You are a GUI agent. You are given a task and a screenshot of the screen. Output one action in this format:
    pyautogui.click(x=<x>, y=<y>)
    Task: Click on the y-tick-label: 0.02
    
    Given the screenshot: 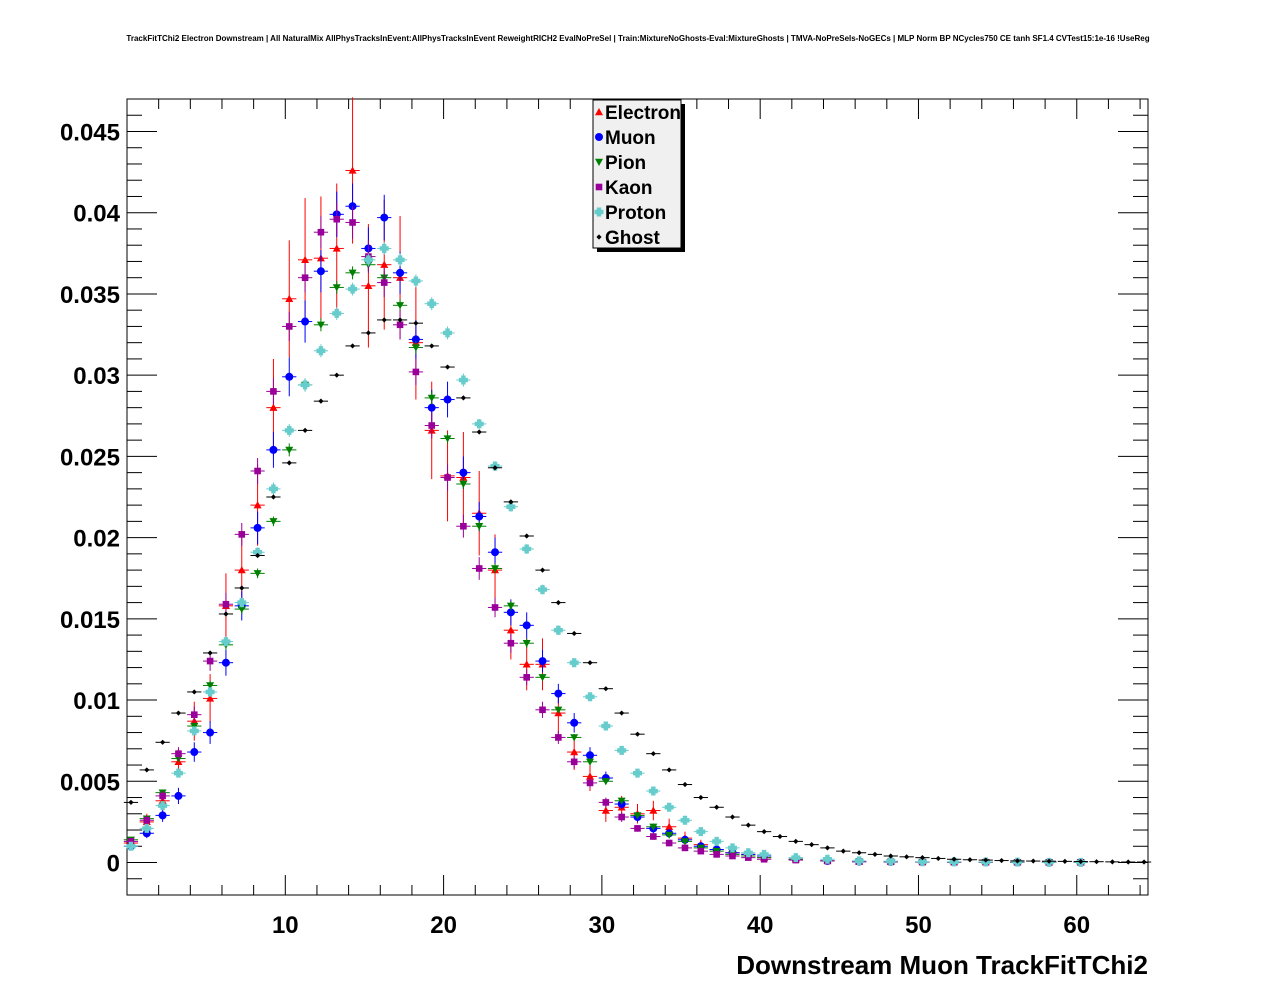 What is the action you would take?
    pyautogui.click(x=96, y=539)
    